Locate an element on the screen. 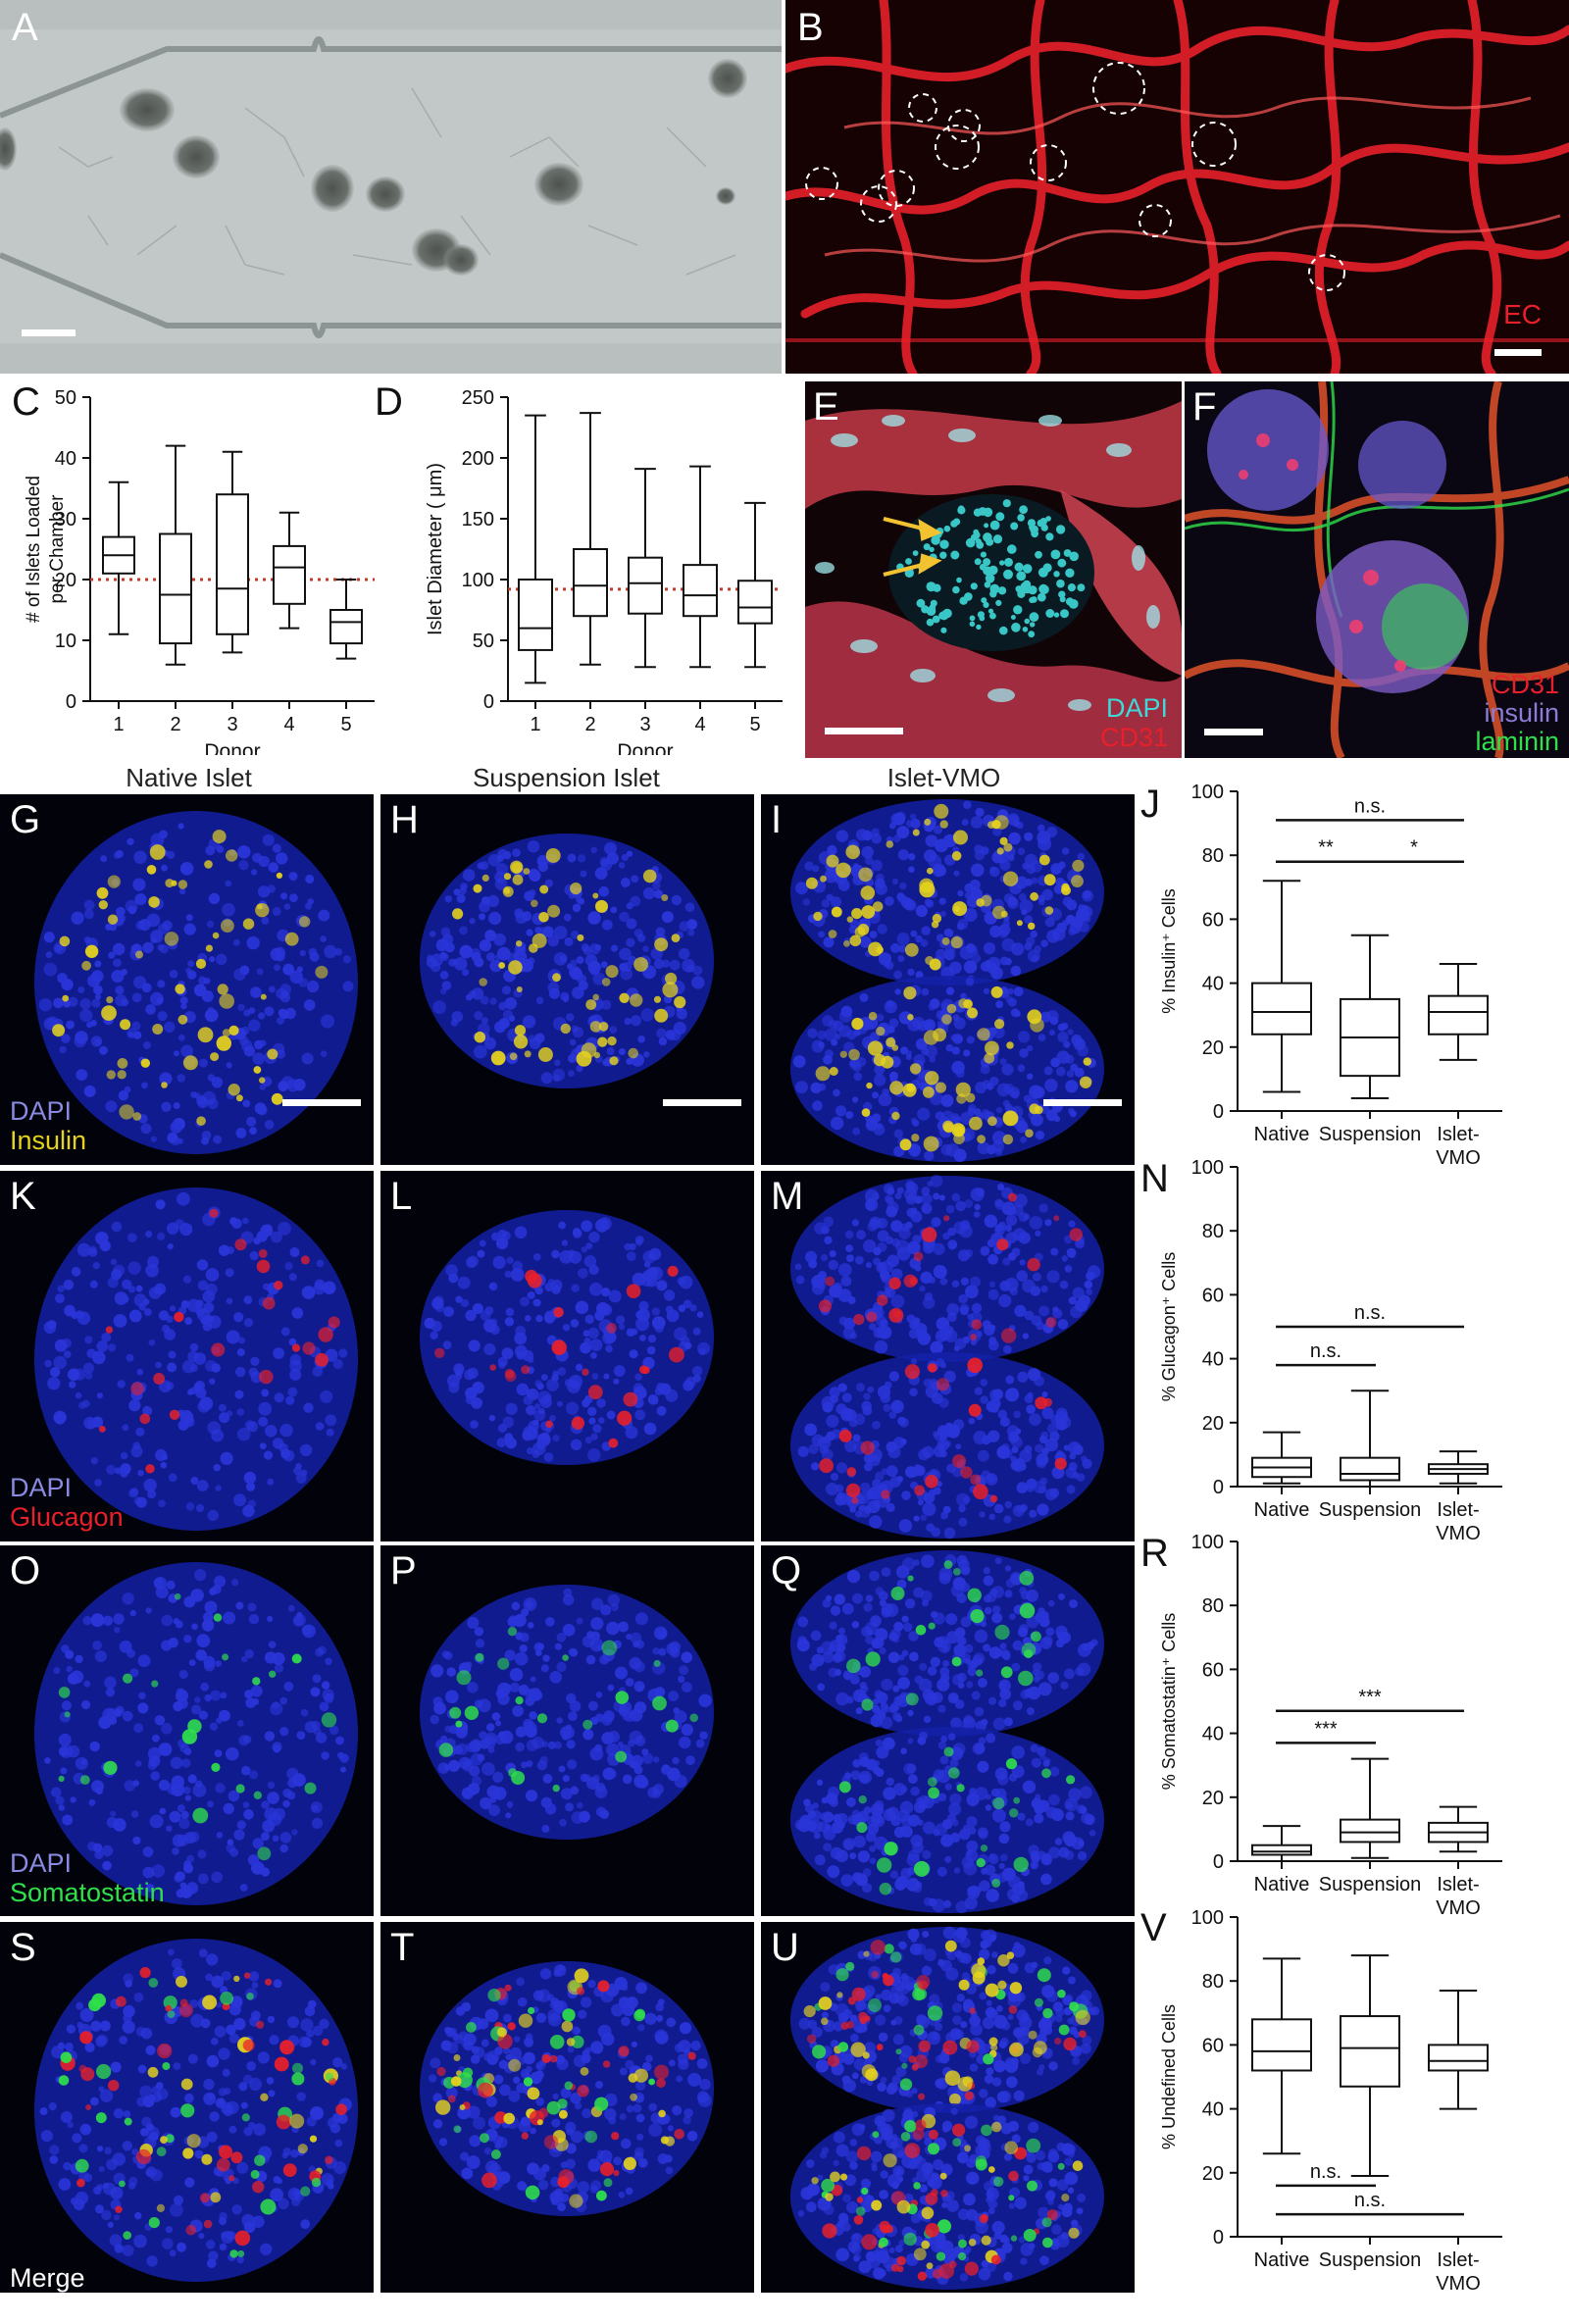 Image resolution: width=1569 pixels, height=2324 pixels. panel-a-brightfield: A is located at coordinates (391, 187).